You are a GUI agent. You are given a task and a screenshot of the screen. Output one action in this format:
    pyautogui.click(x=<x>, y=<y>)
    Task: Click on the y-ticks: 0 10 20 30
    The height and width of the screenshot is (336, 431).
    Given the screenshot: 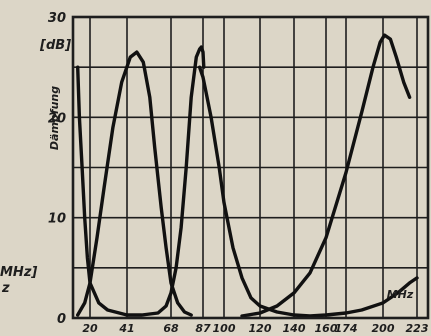 What is the action you would take?
    pyautogui.click(x=57, y=169)
    